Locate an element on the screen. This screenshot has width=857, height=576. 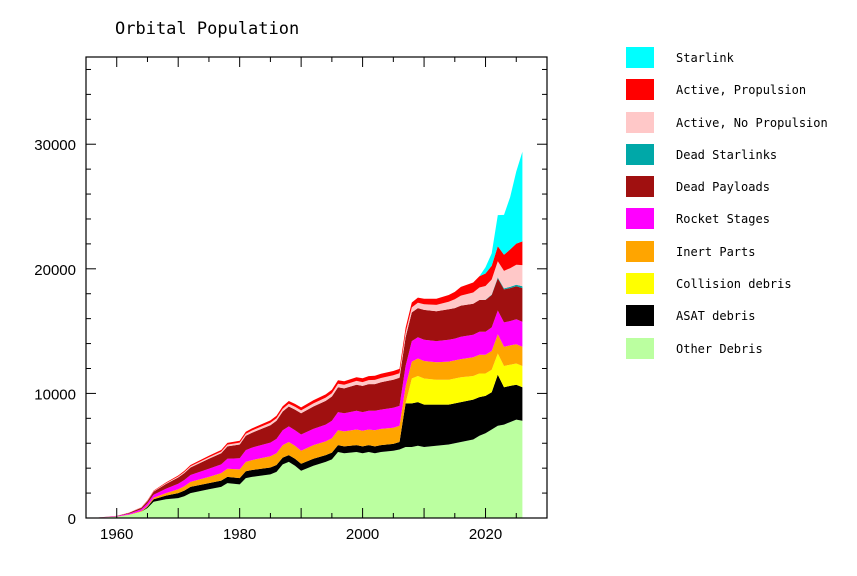
legend-label: Rocket Stages is located at coordinates (723, 219).